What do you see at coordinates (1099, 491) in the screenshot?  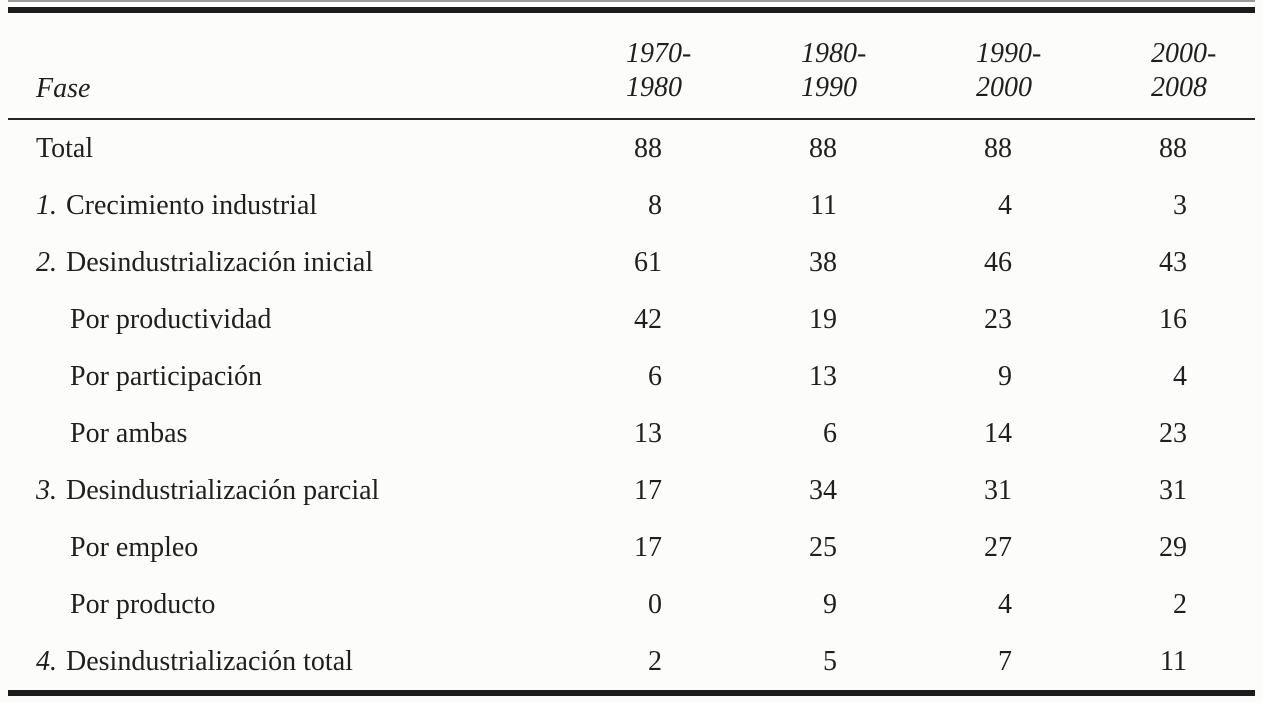 I see `value-cell: 31` at bounding box center [1099, 491].